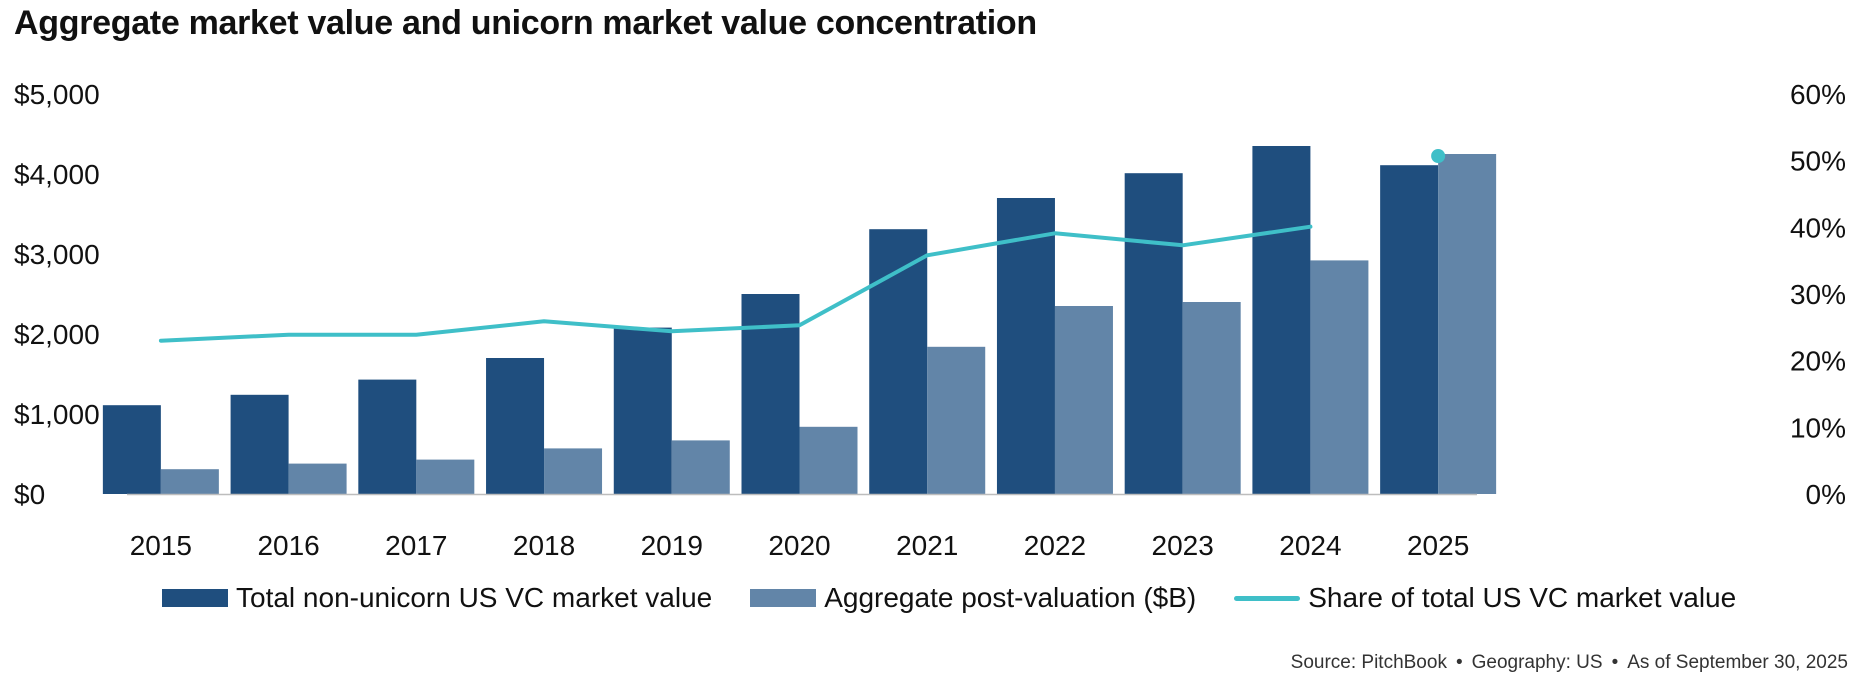 This screenshot has height=684, width=1856. Describe the element at coordinates (1310, 545) in the screenshot. I see `x-tick-label: 2024` at that location.